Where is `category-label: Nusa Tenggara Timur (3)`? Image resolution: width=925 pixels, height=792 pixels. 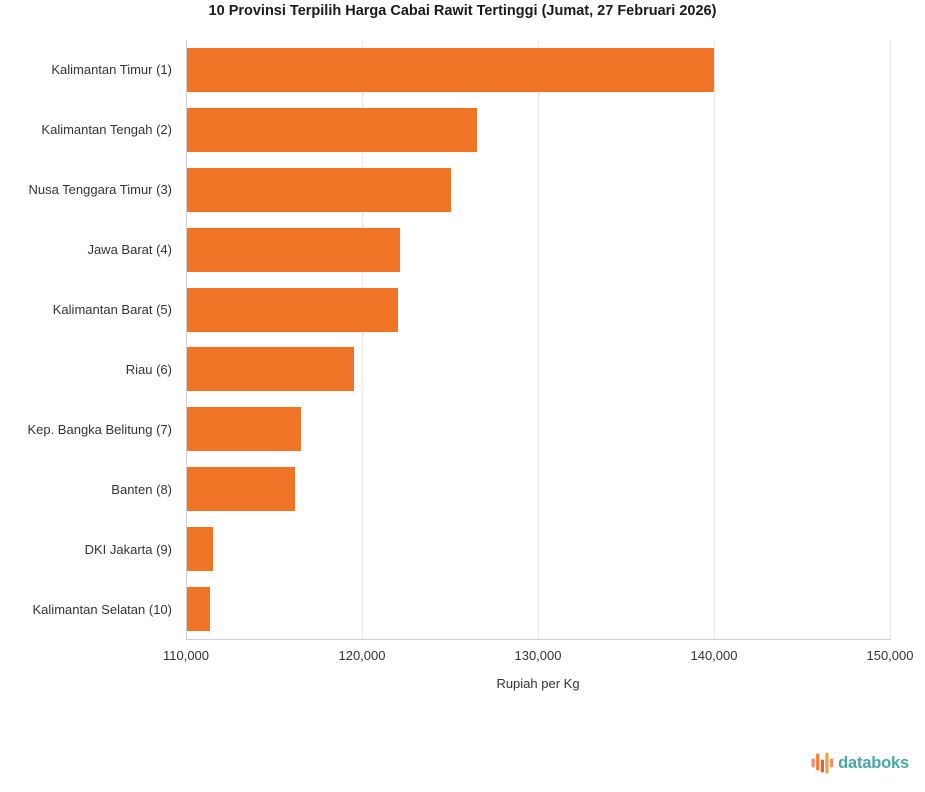 category-label: Nusa Tenggara Timur (3) is located at coordinates (100, 190).